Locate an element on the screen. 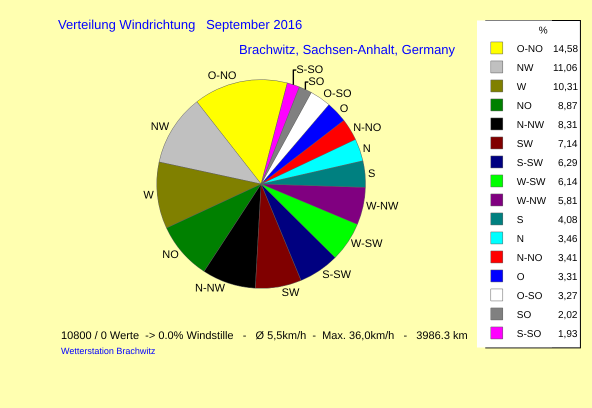 The height and width of the screenshot is (408, 592). chart-title: Verteilung Windrichtung September 2016 is located at coordinates (180, 24).